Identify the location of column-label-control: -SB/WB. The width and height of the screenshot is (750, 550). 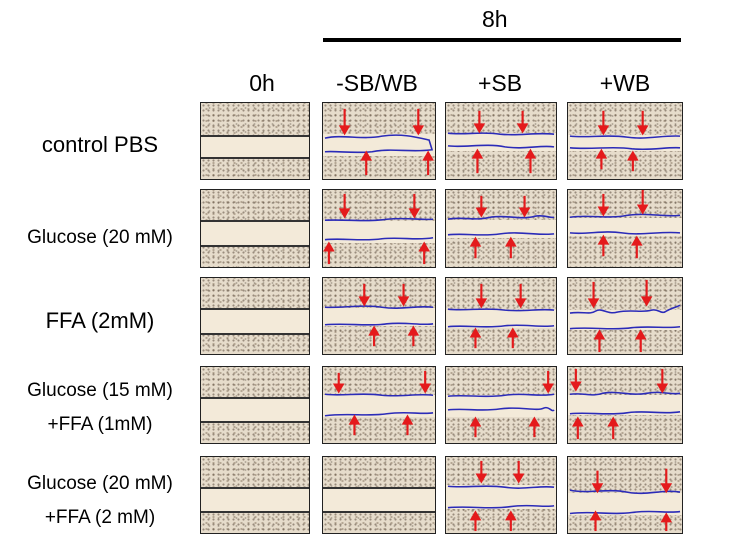
(377, 83).